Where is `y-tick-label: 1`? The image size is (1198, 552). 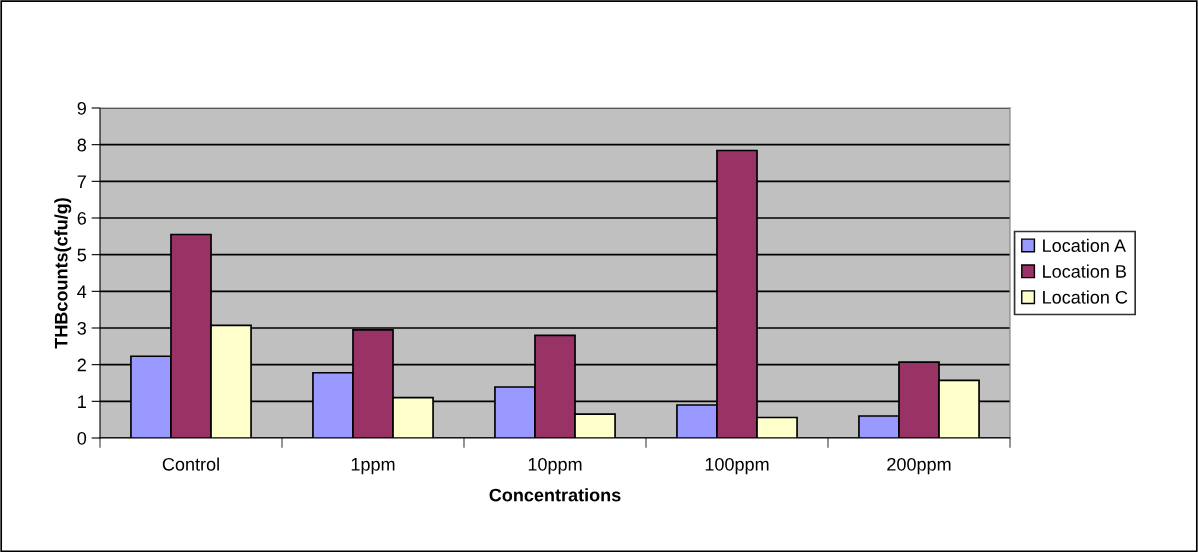
y-tick-label: 1 is located at coordinates (82, 401).